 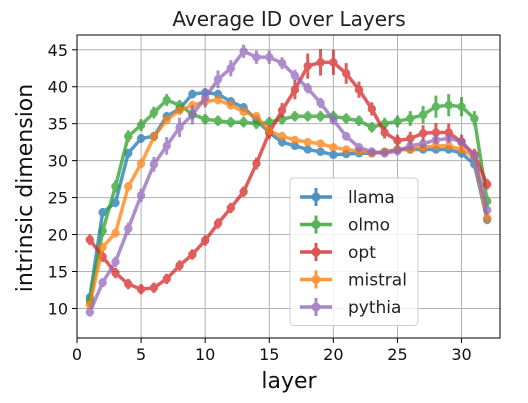 What do you see at coordinates (58, 161) in the screenshot?
I see `y-tick-label: 30` at bounding box center [58, 161].